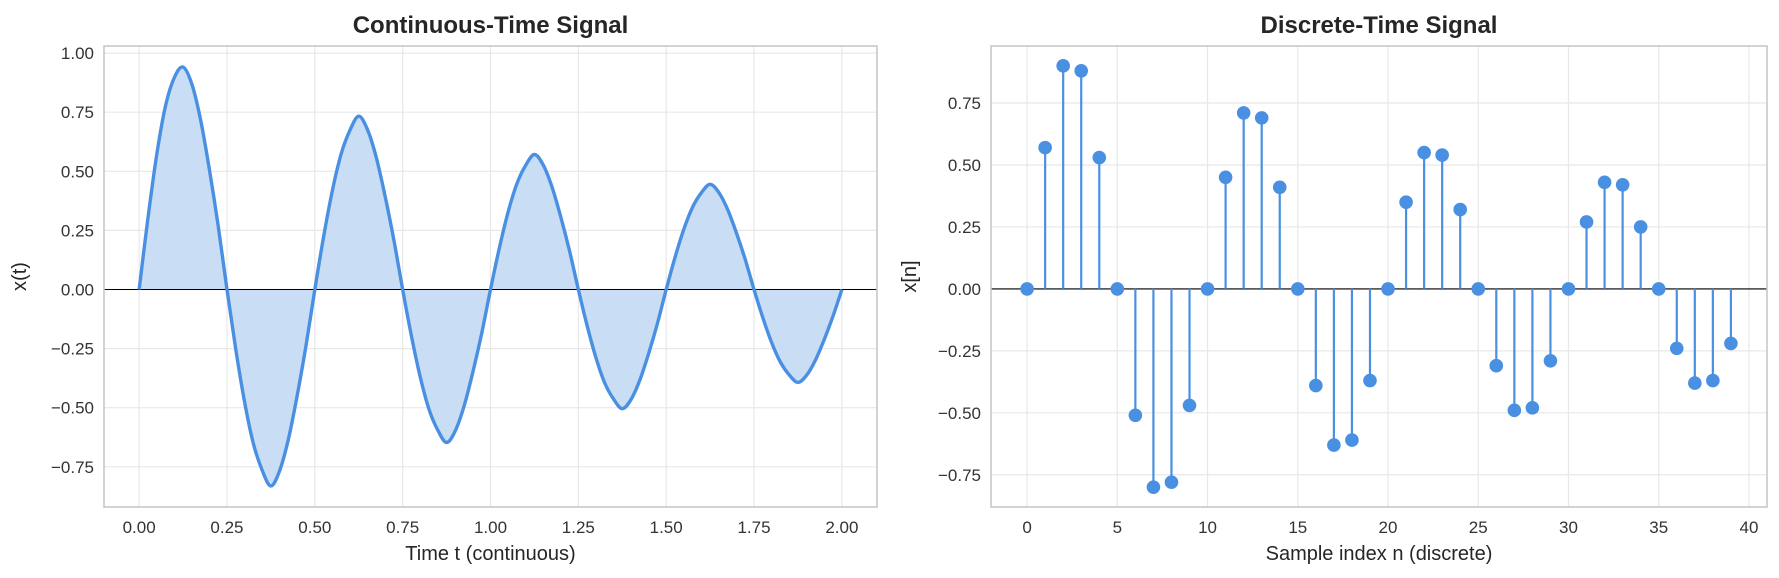 This screenshot has height=578, width=1779. What do you see at coordinates (578, 527) in the screenshot?
I see `x-tick-label: 1.25` at bounding box center [578, 527].